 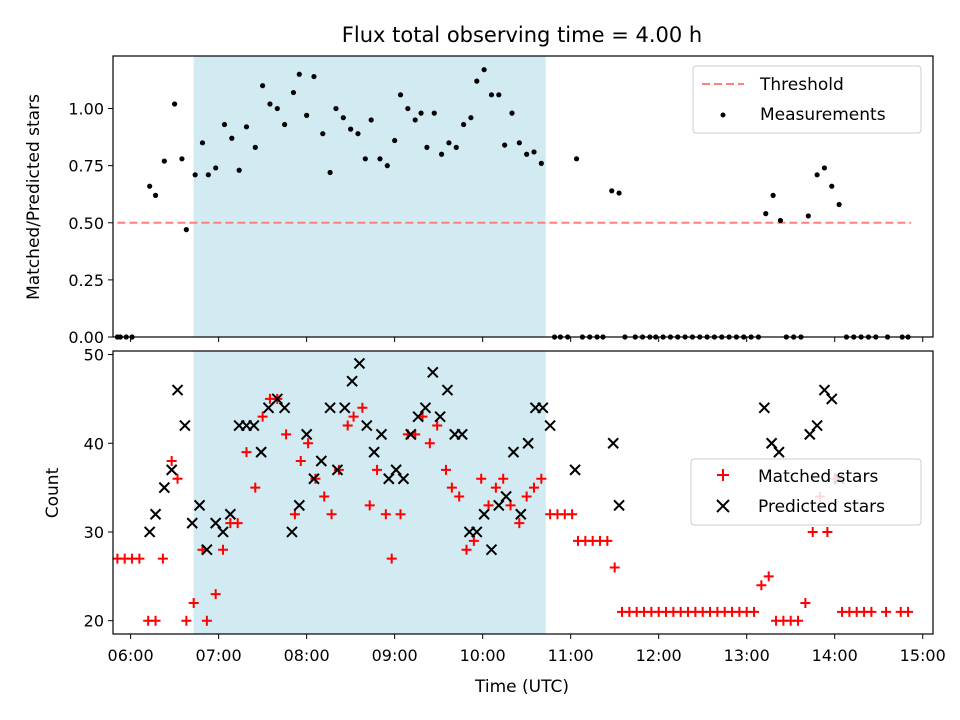 What do you see at coordinates (219, 655) in the screenshot?
I see `xtick-label: 07:00` at bounding box center [219, 655].